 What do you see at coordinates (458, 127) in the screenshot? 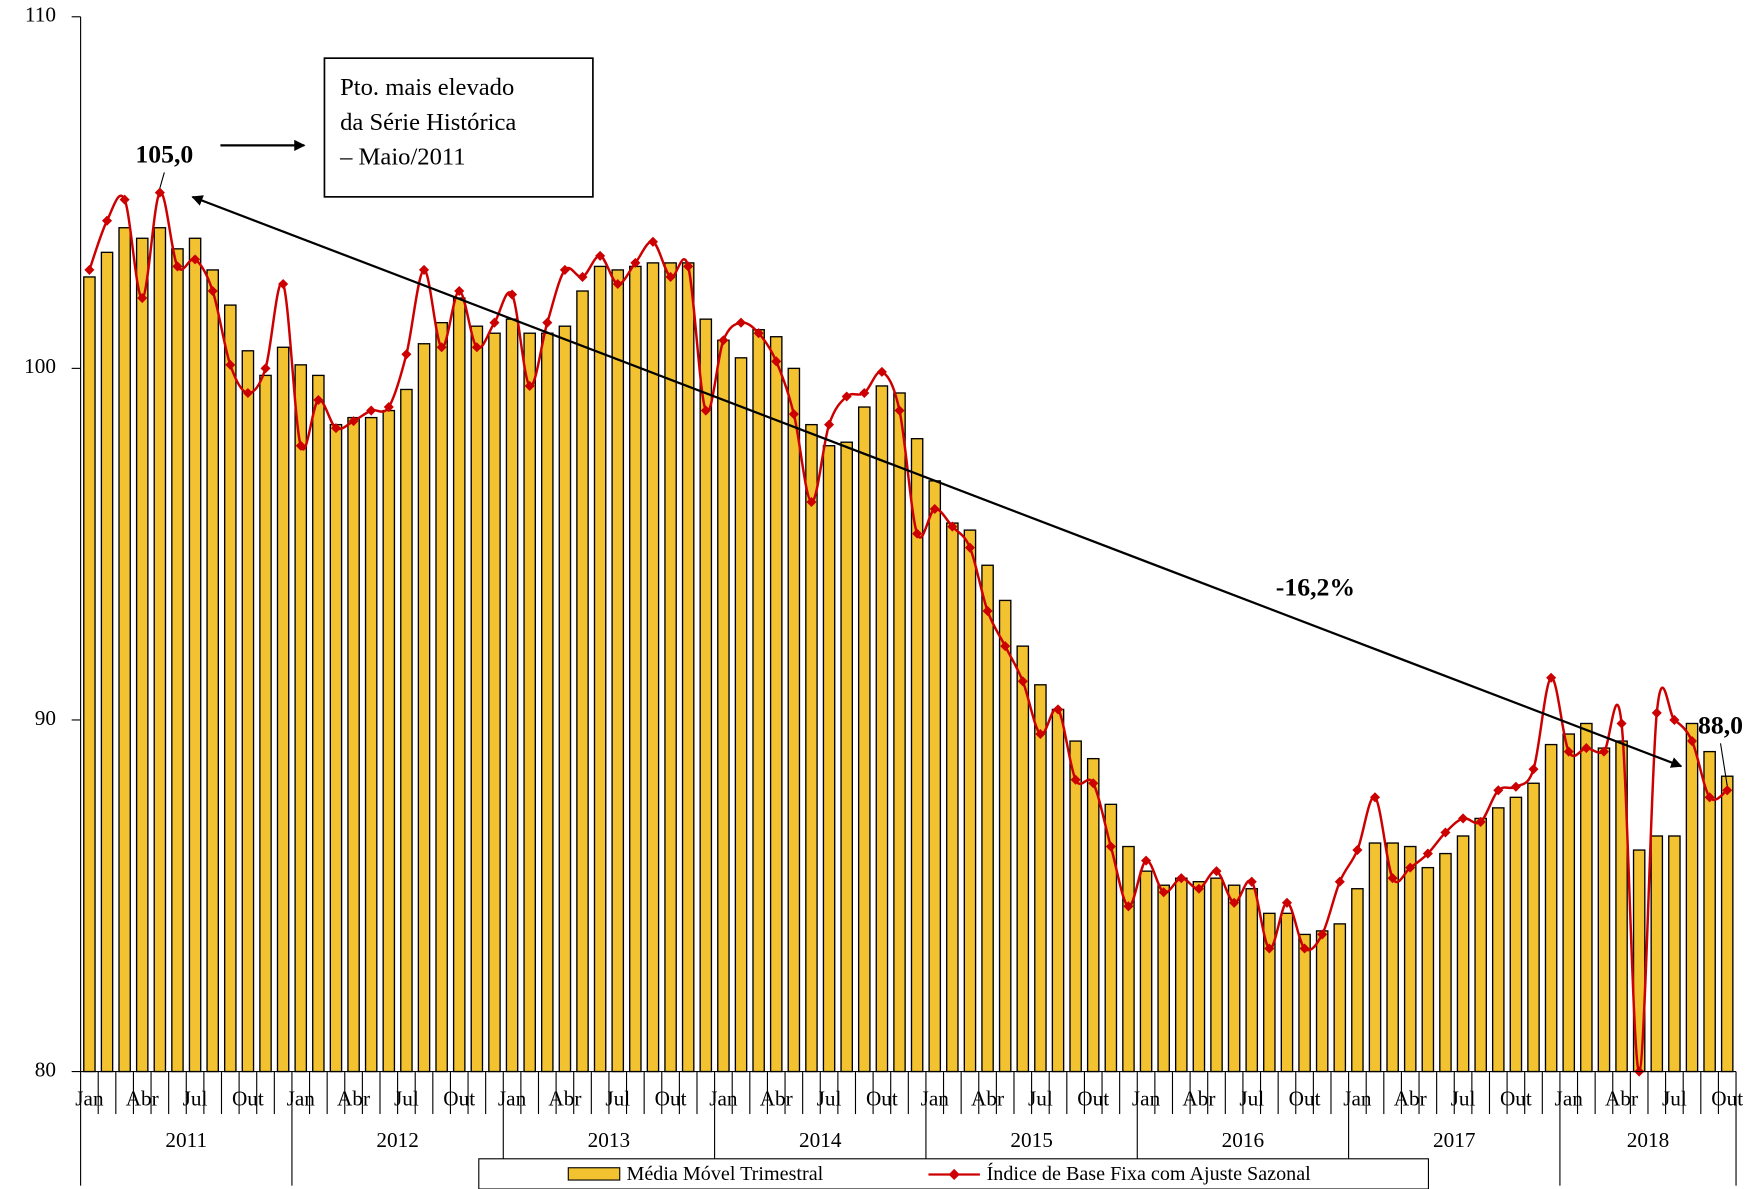
I see `annotation-box` at bounding box center [458, 127].